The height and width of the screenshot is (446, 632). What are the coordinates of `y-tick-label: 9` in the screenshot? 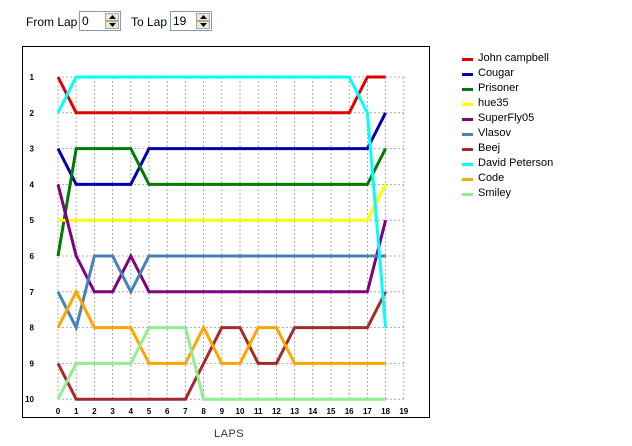 It's located at (32, 363).